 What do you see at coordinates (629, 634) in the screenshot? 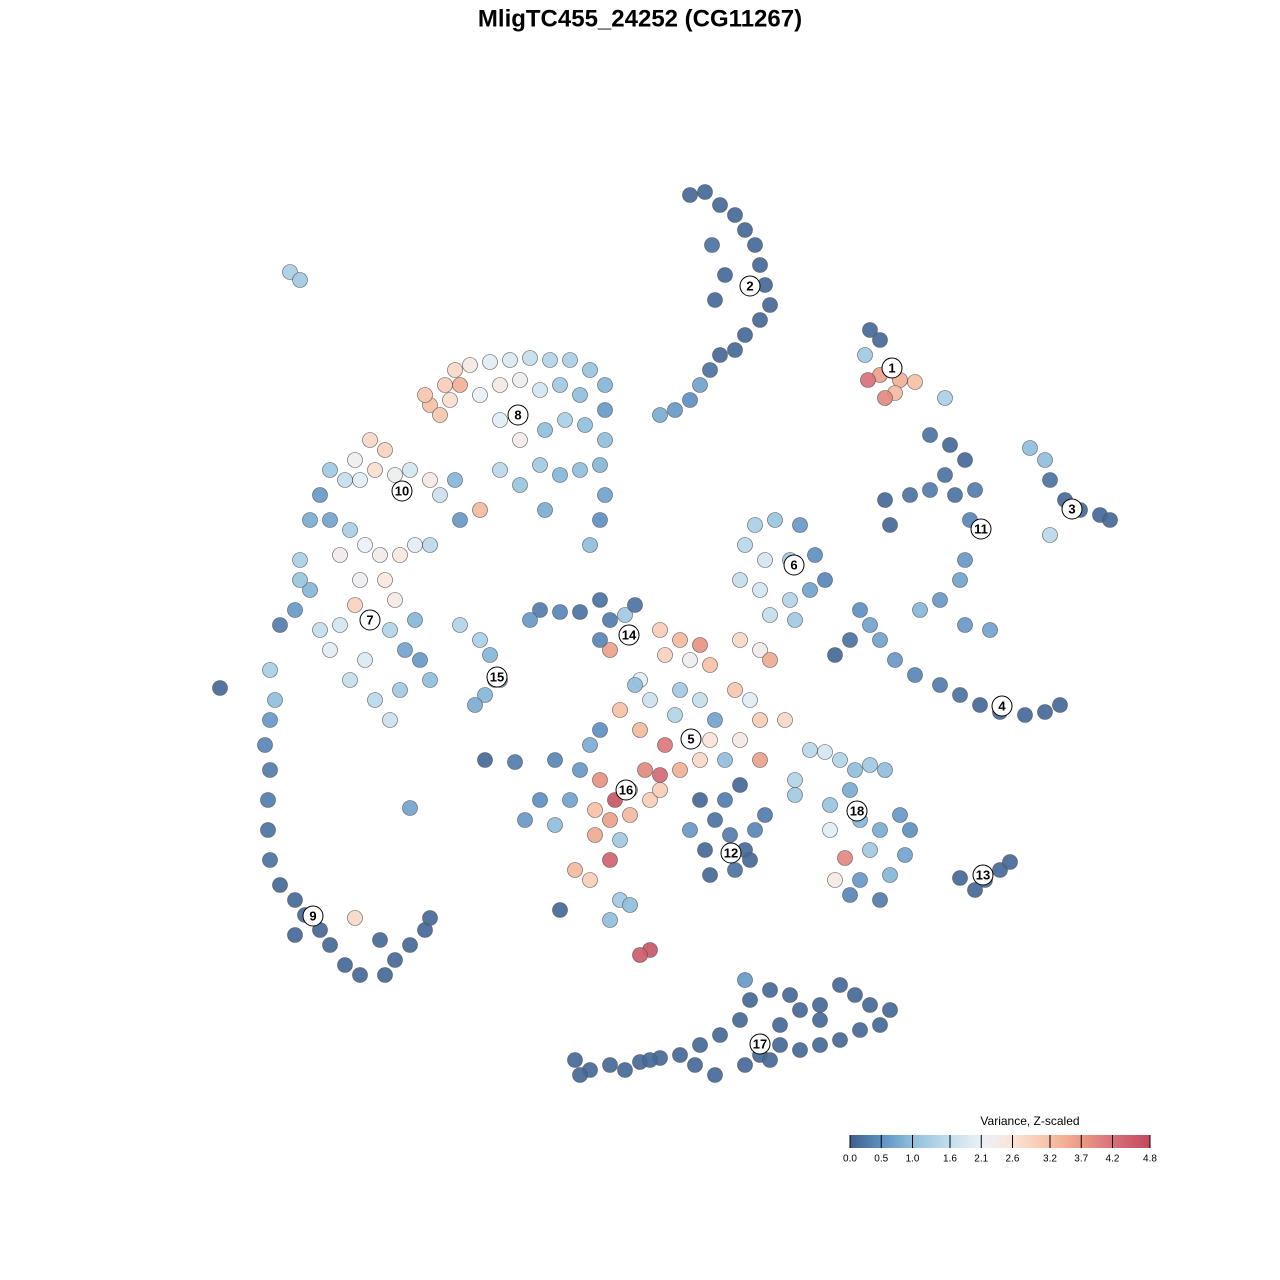
I see `cluster-label: 14` at bounding box center [629, 634].